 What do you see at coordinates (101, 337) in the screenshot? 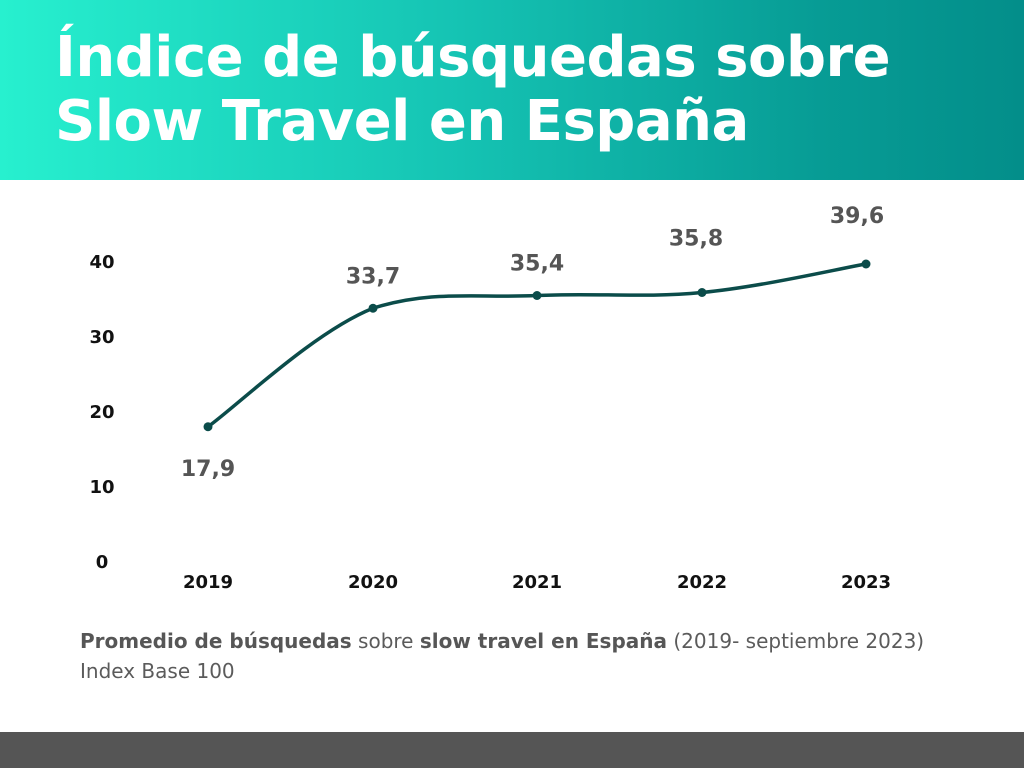
I see `y-tick-label: 30` at bounding box center [101, 337].